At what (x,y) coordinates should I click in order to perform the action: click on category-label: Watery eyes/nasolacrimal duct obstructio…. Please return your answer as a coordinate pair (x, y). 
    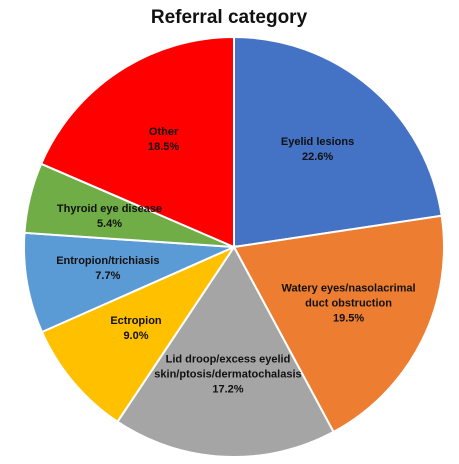
    Looking at the image, I should click on (348, 296).